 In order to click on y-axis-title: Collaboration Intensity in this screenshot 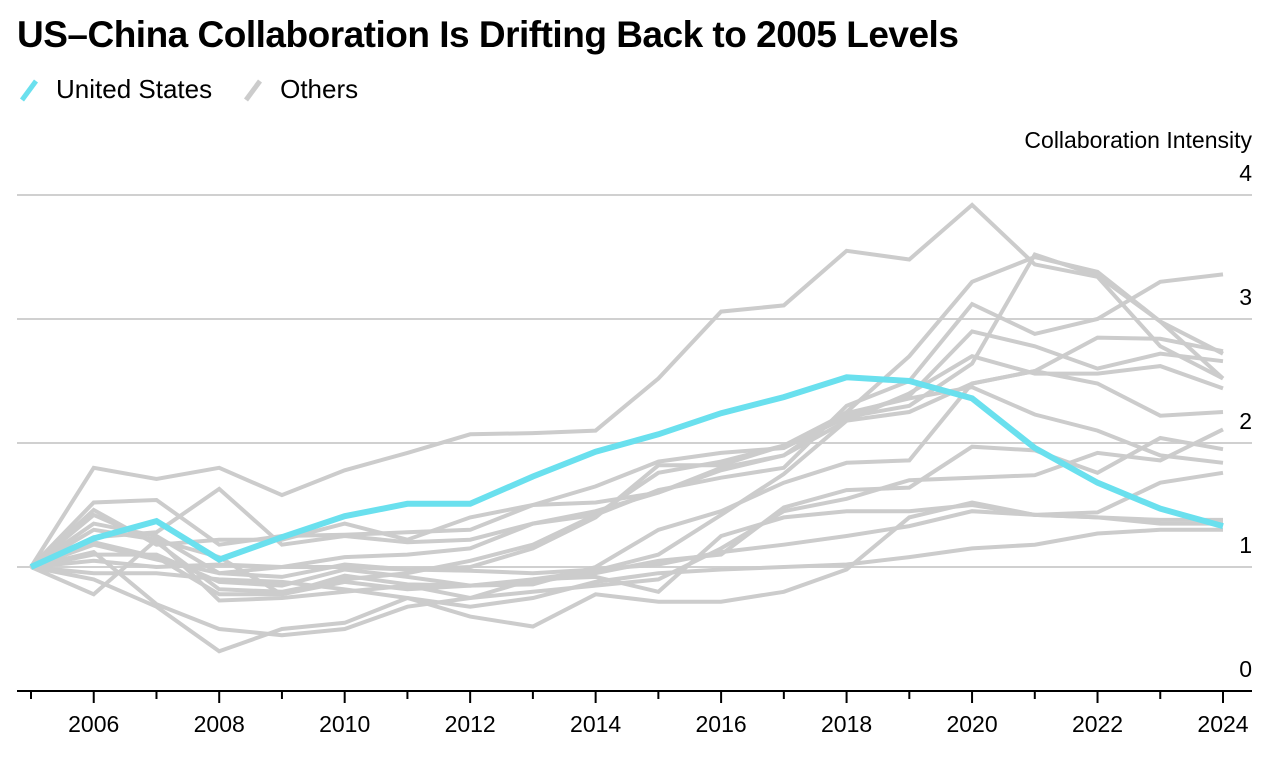, I will do `click(1138, 140)`.